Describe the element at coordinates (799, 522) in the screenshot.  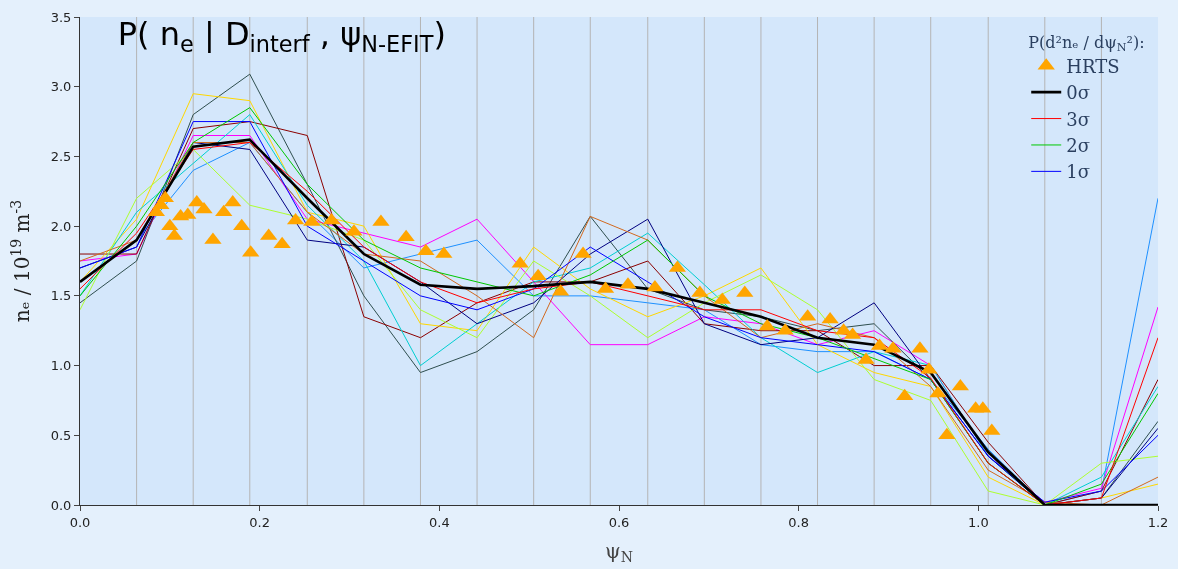
I see `x-tick-label: 0.8` at that location.